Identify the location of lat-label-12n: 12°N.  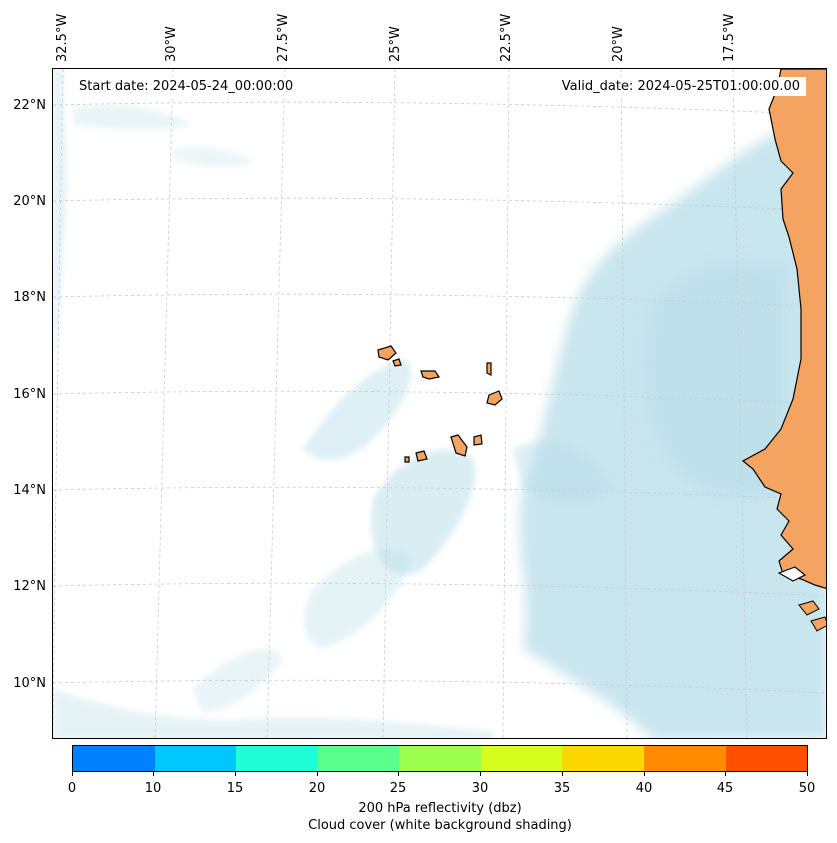
(29, 586).